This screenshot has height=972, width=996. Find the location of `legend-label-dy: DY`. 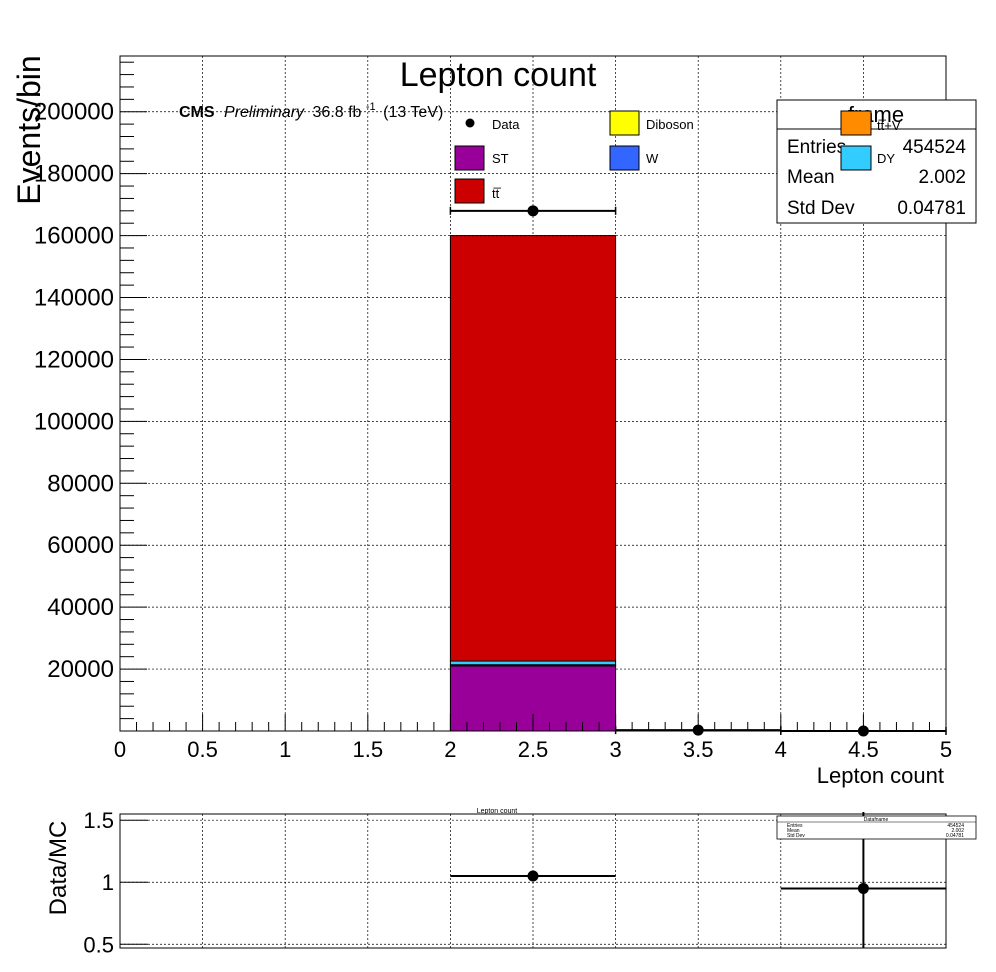

legend-label-dy: DY is located at coordinates (886, 158).